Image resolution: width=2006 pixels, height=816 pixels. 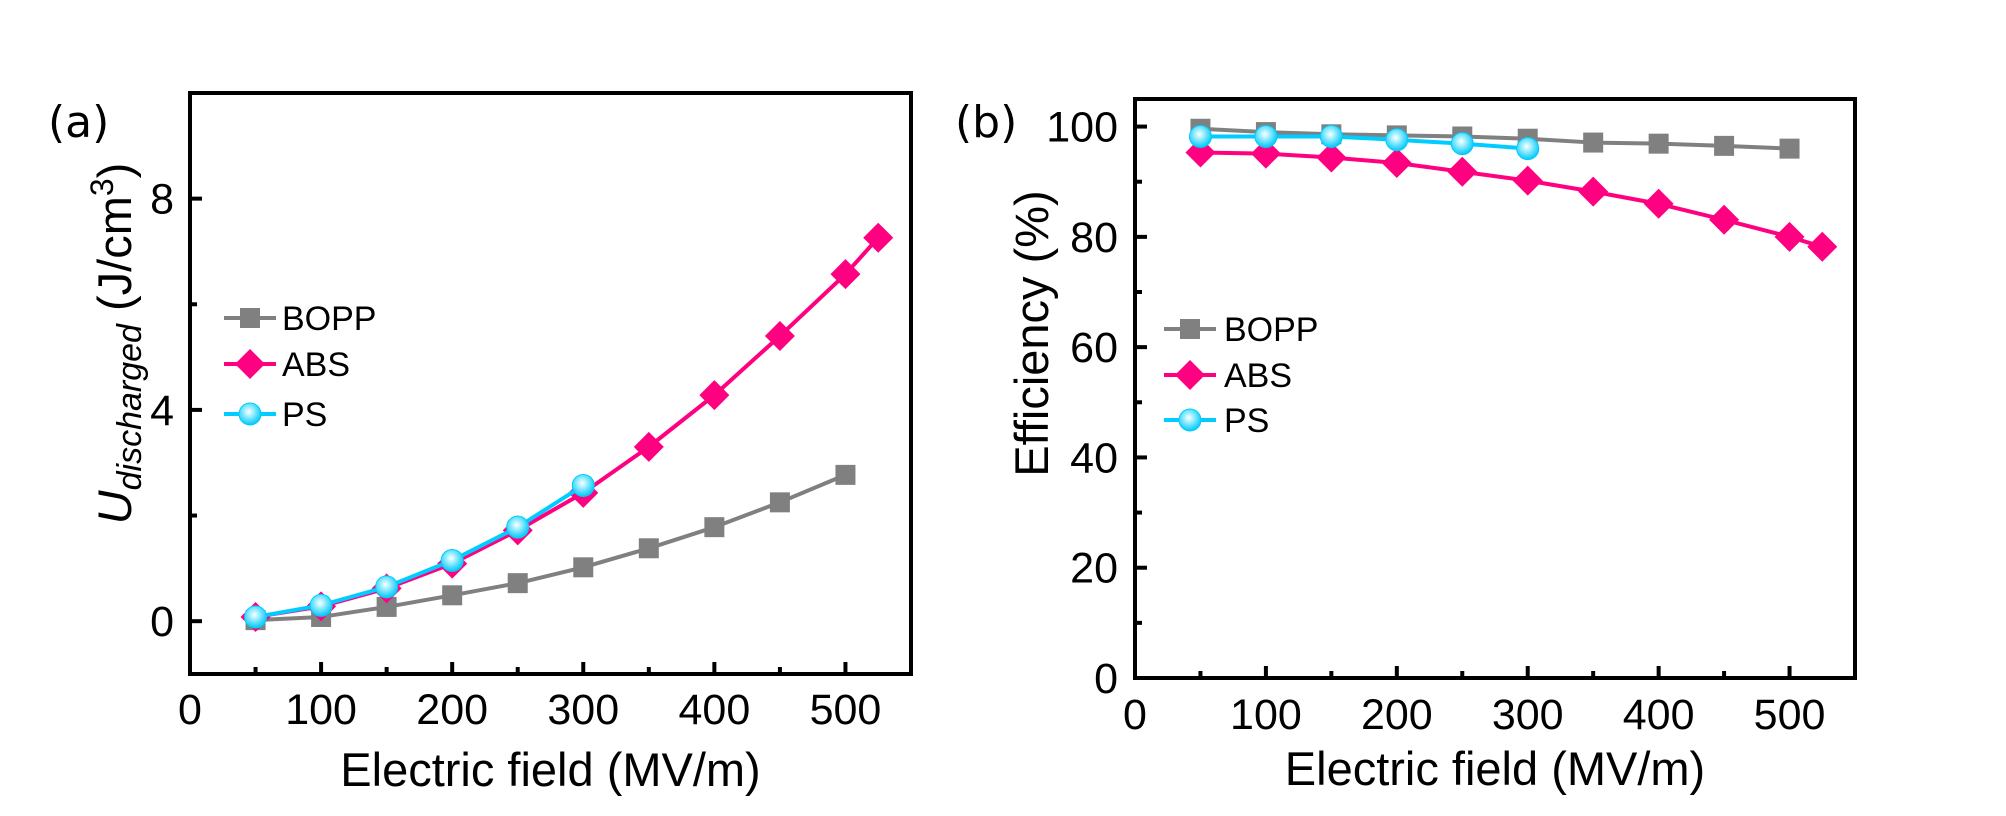 What do you see at coordinates (986, 122) in the screenshot?
I see `panel-label-b: (b)` at bounding box center [986, 122].